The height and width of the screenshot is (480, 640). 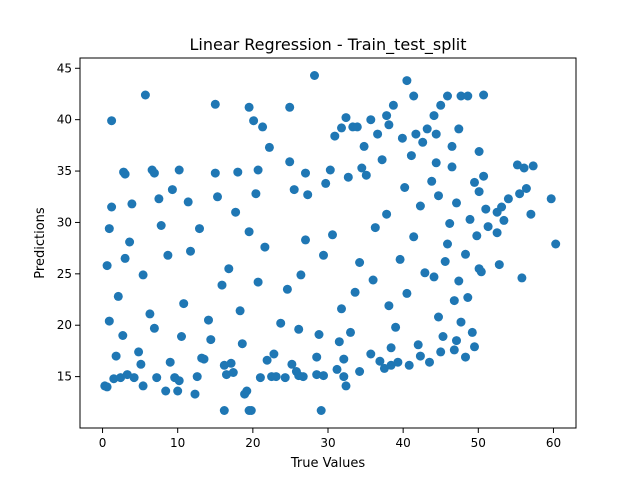 What do you see at coordinates (64, 325) in the screenshot?
I see `y-tick-label: 20` at bounding box center [64, 325].